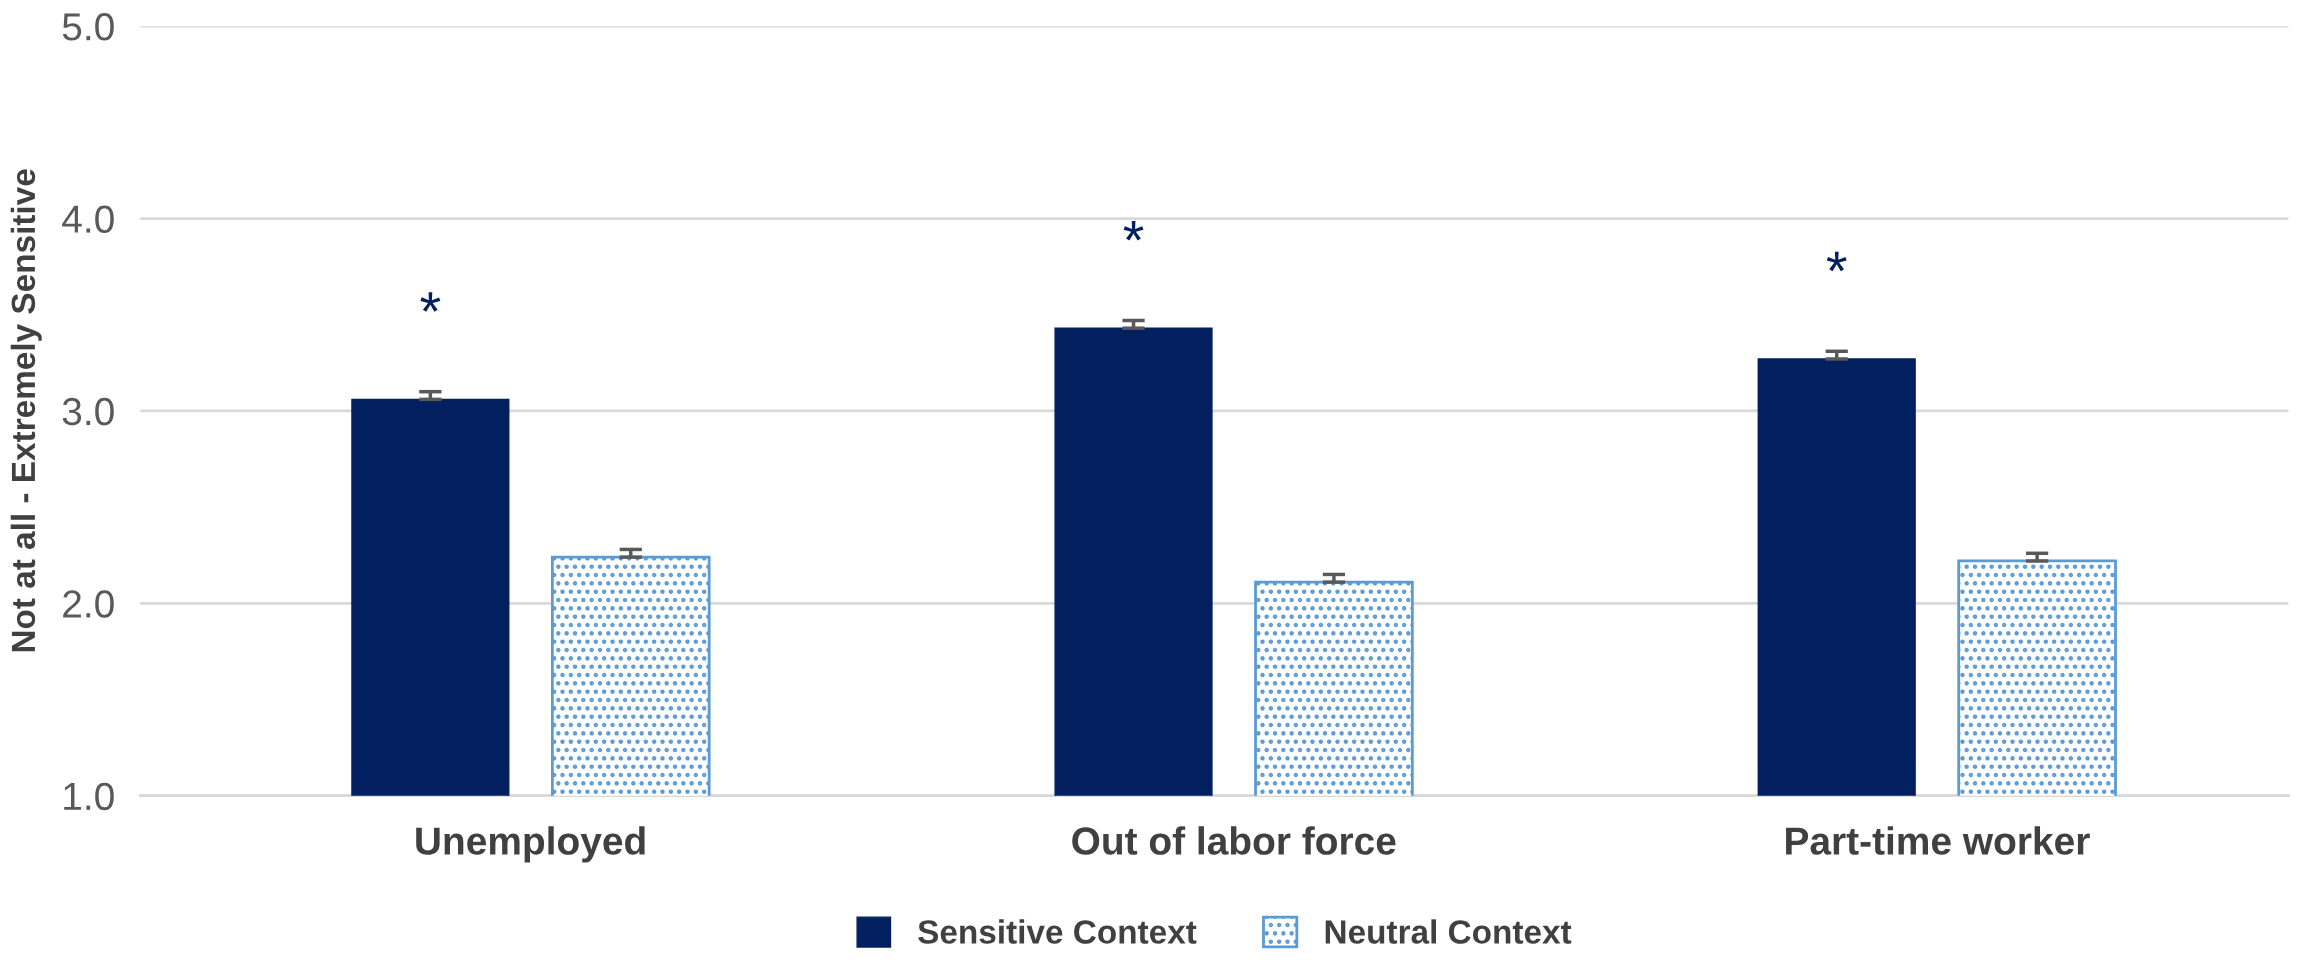 The height and width of the screenshot is (968, 2300). What do you see at coordinates (88, 411) in the screenshot?
I see `y-tick-label: 3.0` at bounding box center [88, 411].